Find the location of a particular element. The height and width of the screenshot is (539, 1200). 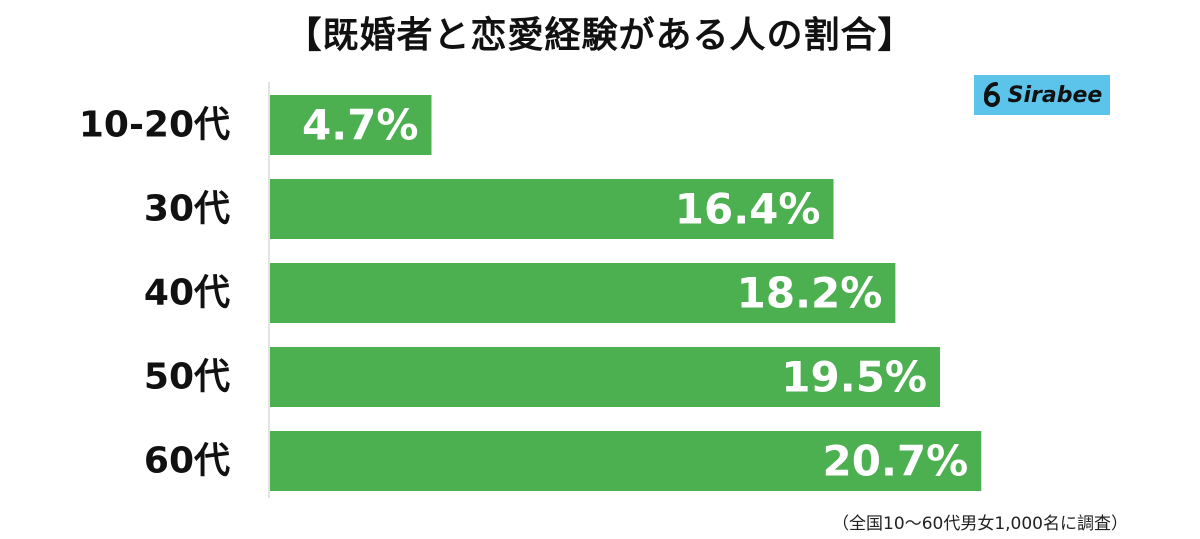

chart-title: 【既婚者と恋愛経験がある人の割合】 is located at coordinates (600, 35).